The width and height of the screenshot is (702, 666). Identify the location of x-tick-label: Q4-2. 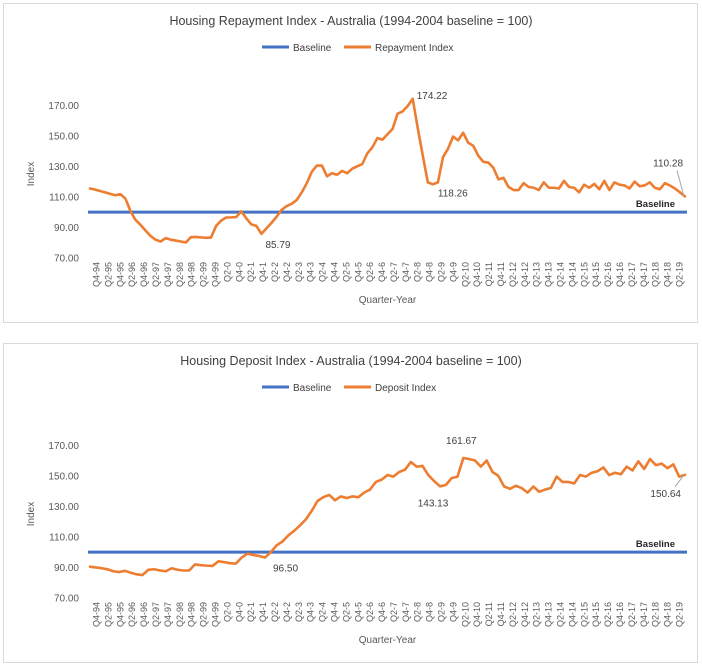
(287, 612).